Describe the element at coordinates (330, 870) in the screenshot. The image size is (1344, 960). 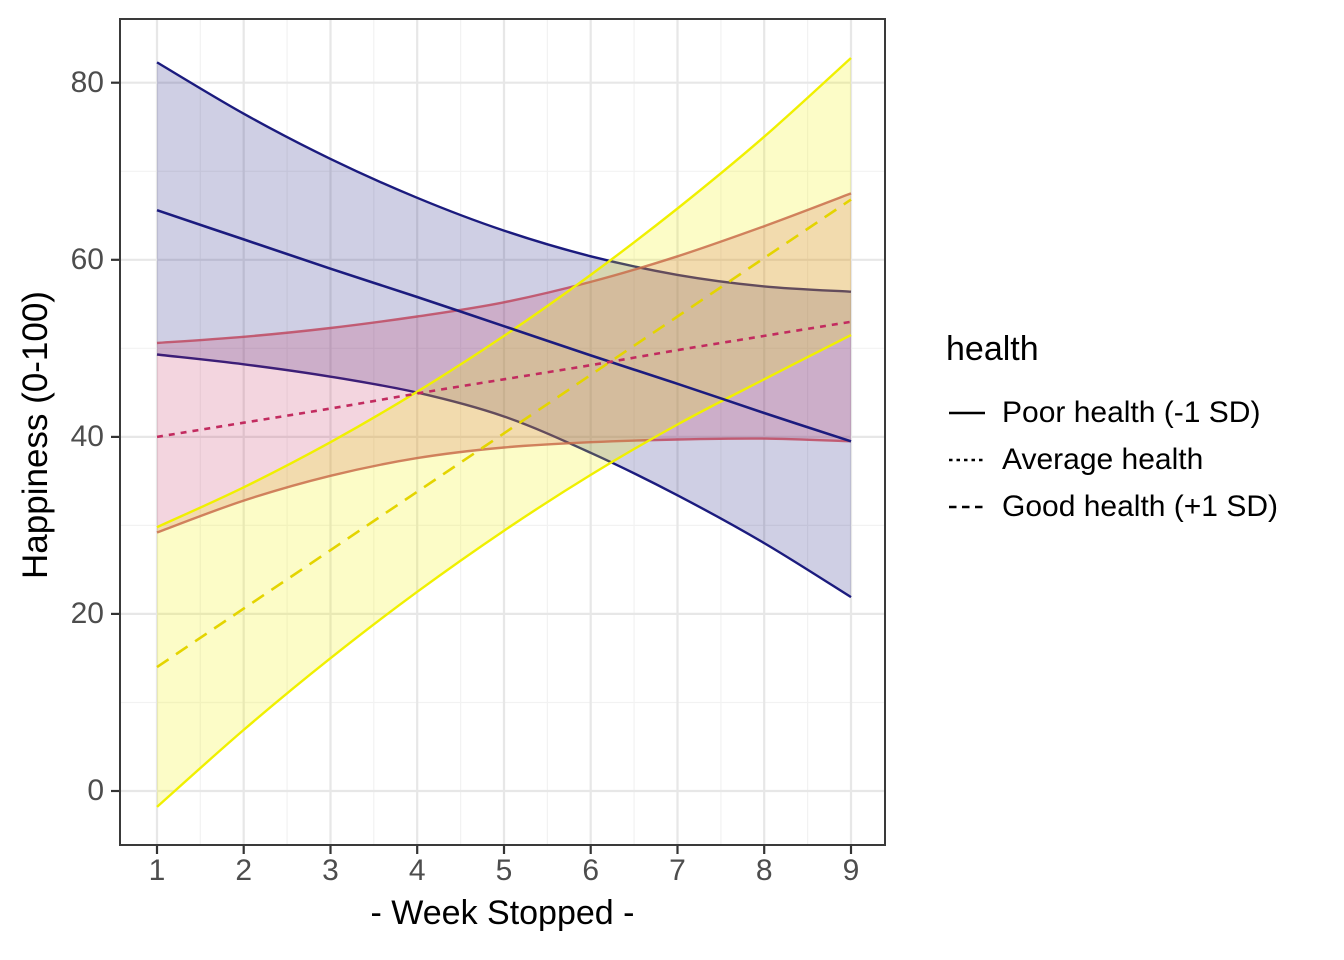
I see `x-tick-label: 3` at that location.